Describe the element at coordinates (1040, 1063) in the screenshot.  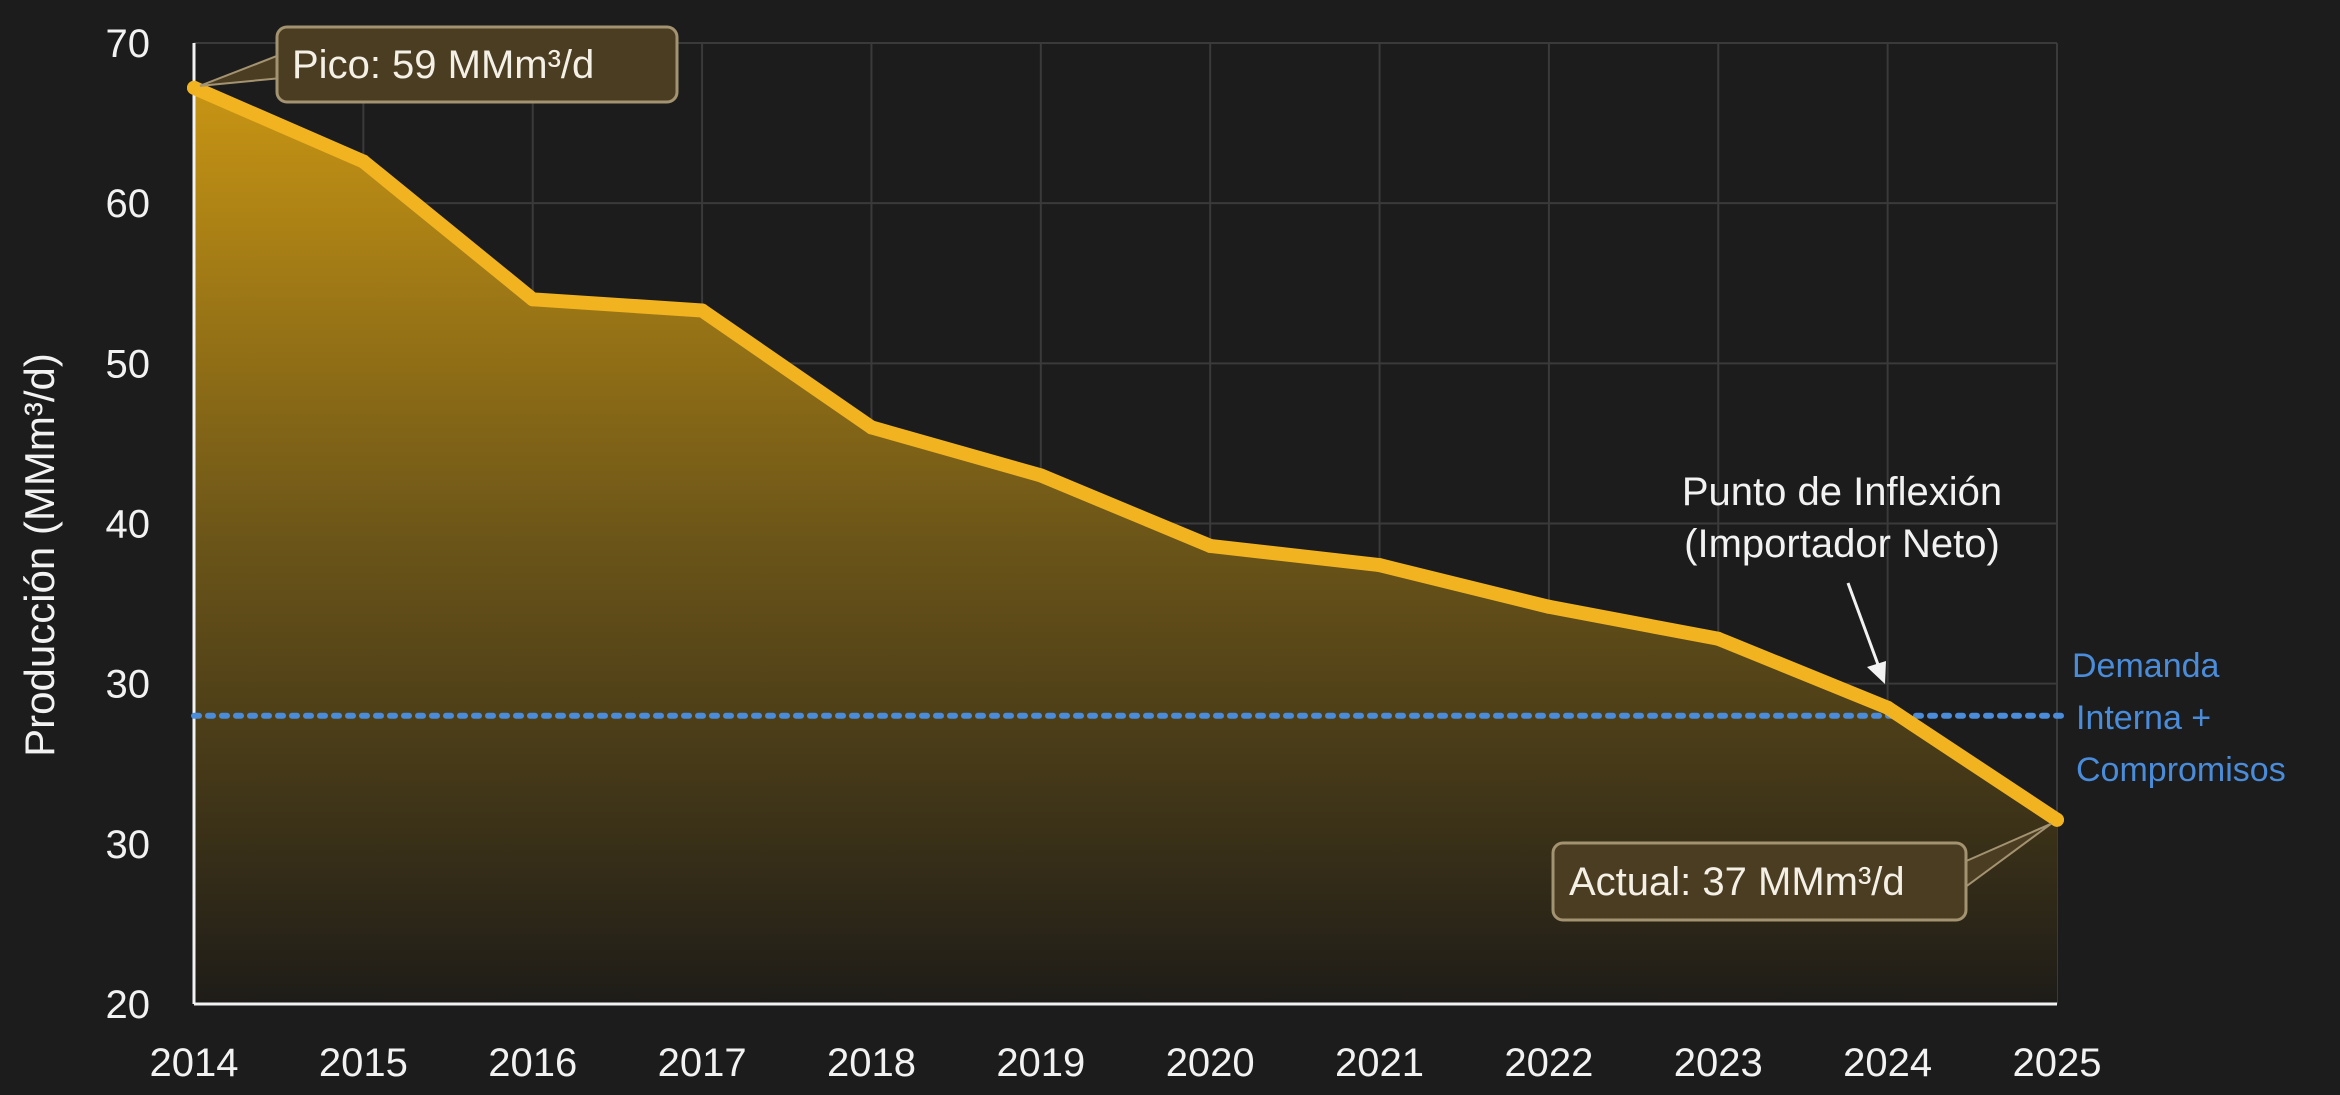
I see `x-tick-label: 2019` at that location.